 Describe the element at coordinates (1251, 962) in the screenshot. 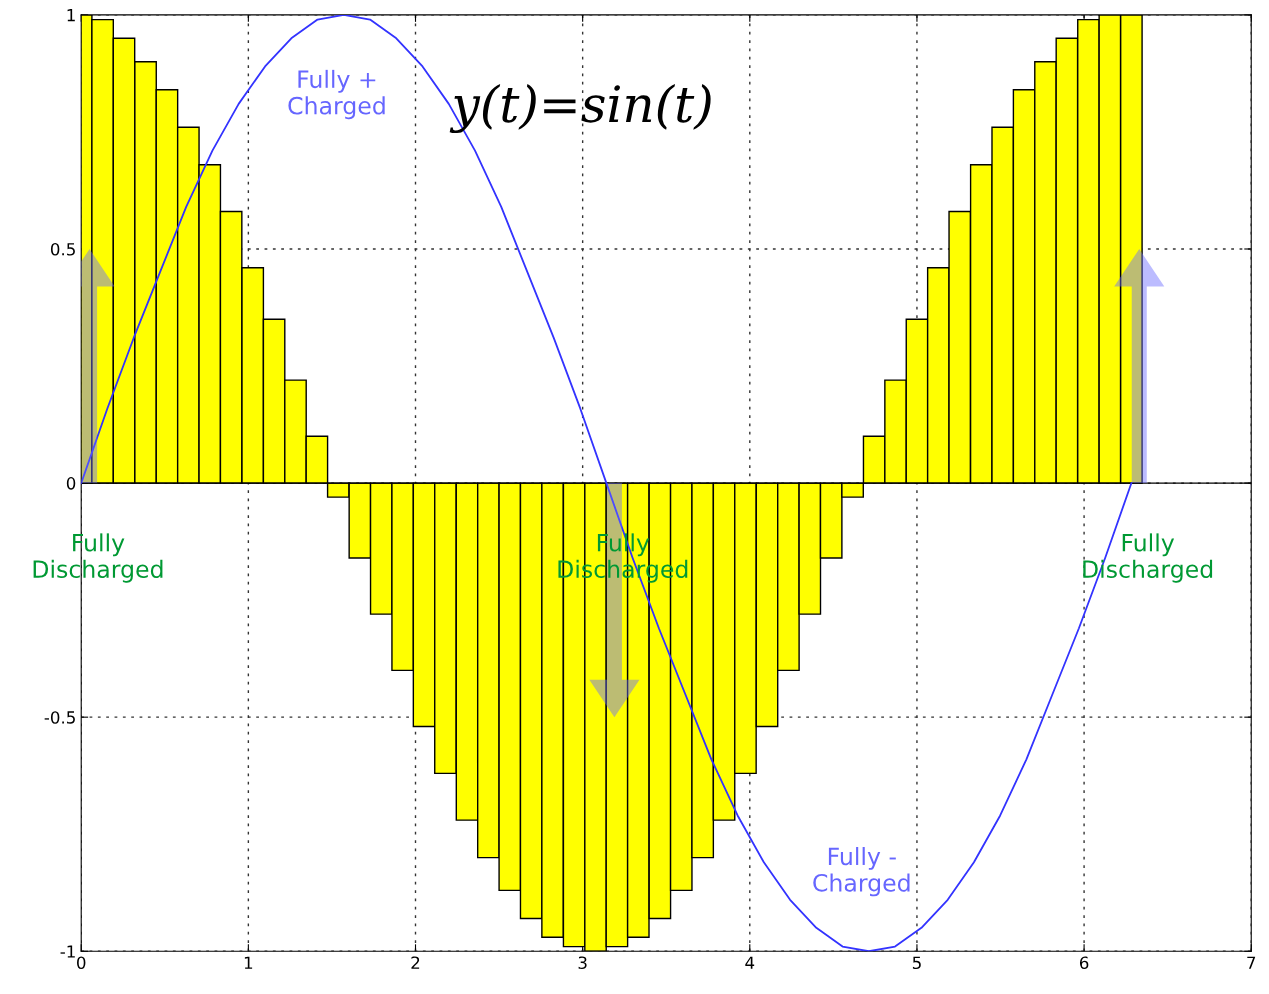

I see `x-tick-label: 7` at that location.